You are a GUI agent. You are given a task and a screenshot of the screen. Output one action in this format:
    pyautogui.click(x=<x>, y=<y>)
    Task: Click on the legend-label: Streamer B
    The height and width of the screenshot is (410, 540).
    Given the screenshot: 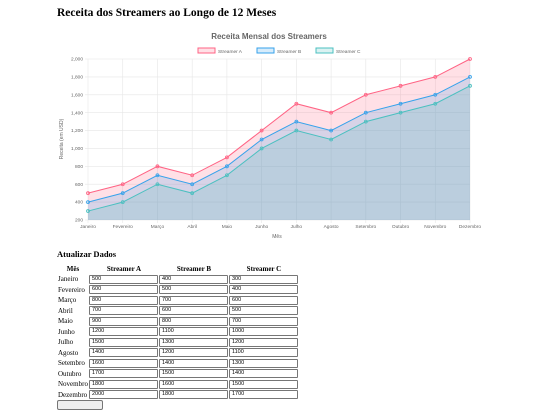 What is the action you would take?
    pyautogui.click(x=289, y=52)
    